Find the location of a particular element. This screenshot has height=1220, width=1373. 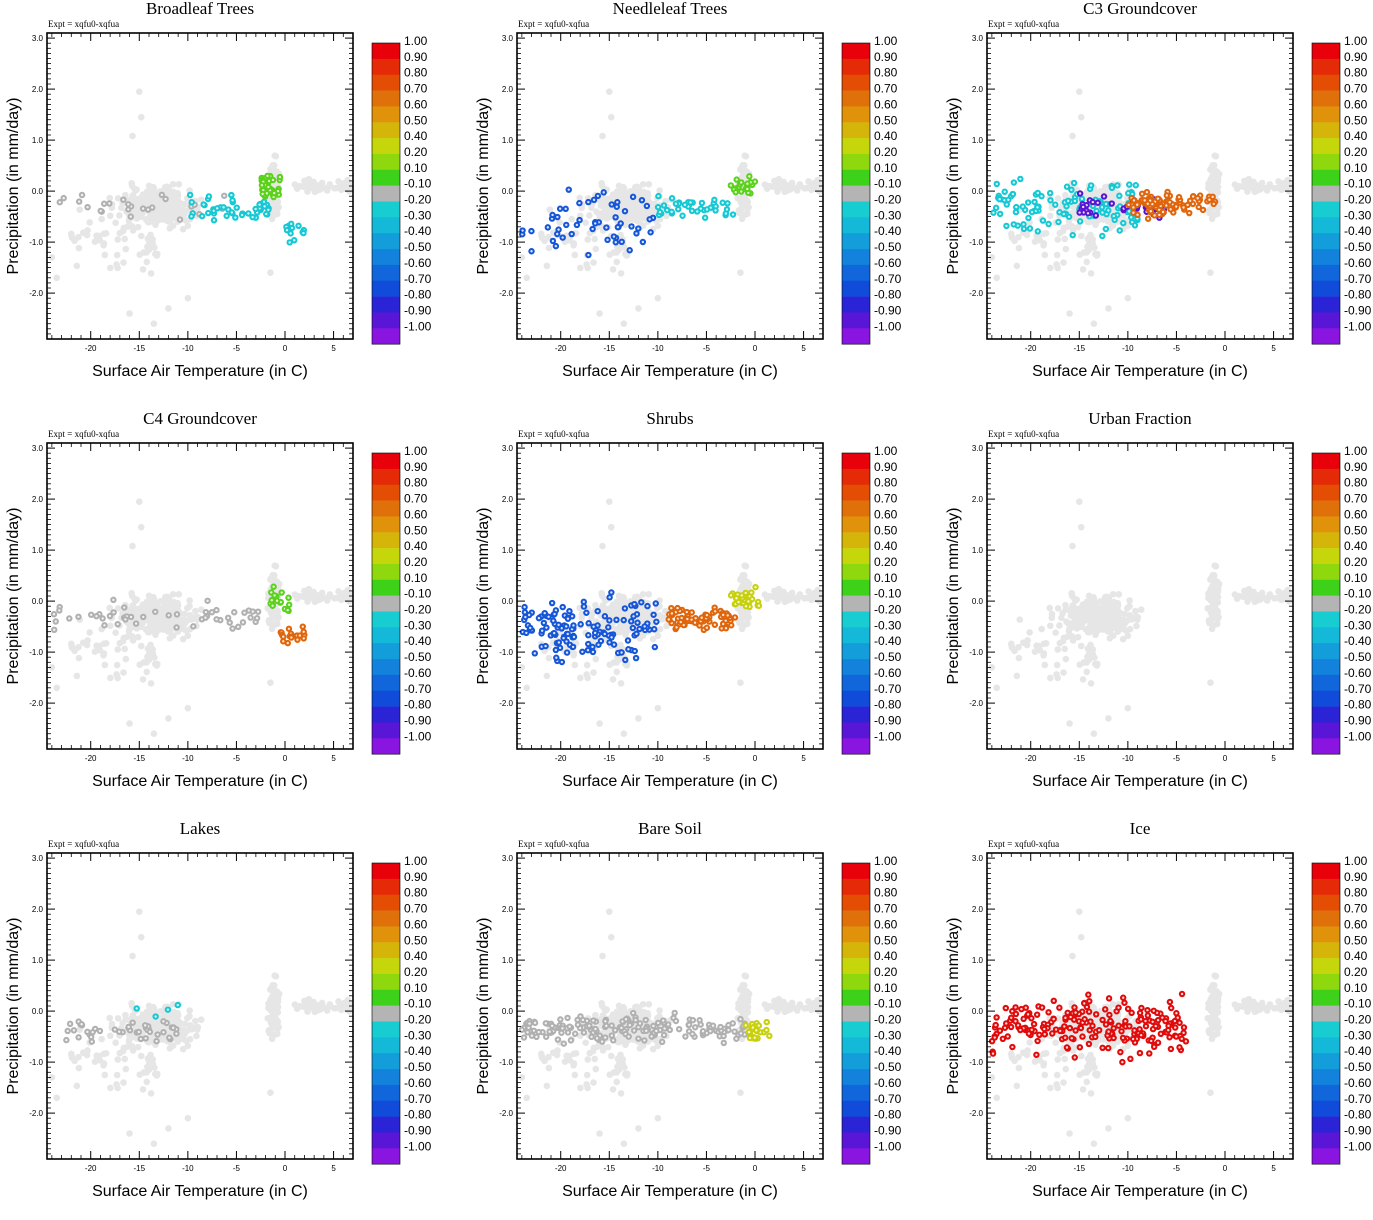

colorbar-label: 0.10 is located at coordinates (416, 168).